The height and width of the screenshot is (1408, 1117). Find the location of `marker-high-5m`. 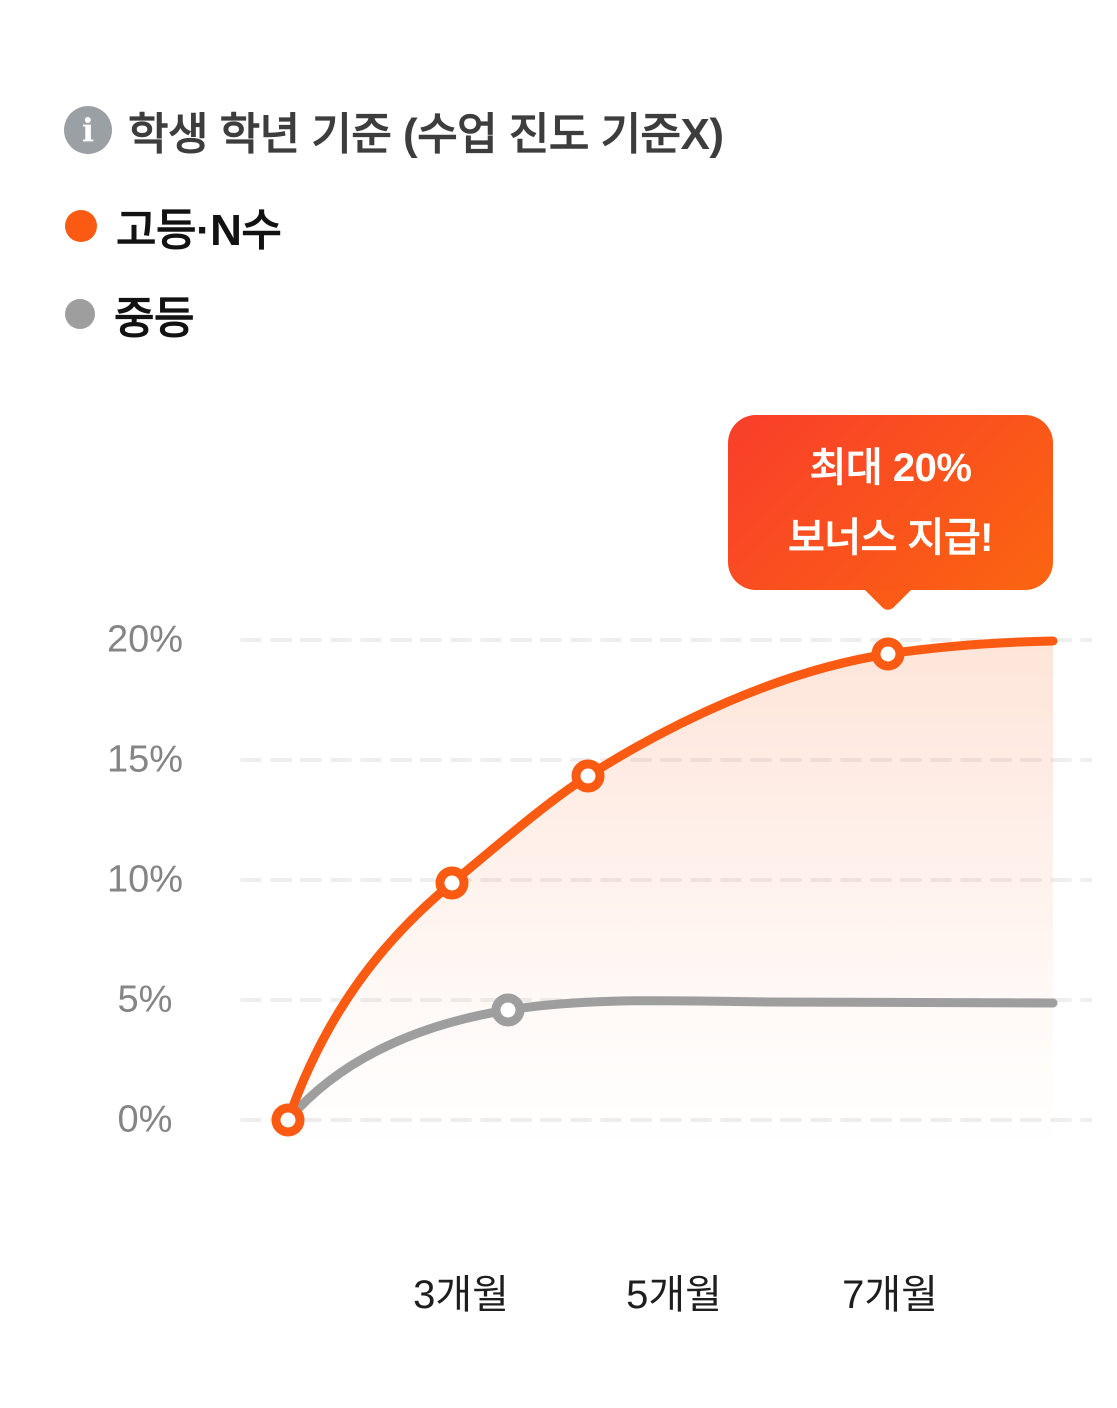

marker-high-5m is located at coordinates (588, 776).